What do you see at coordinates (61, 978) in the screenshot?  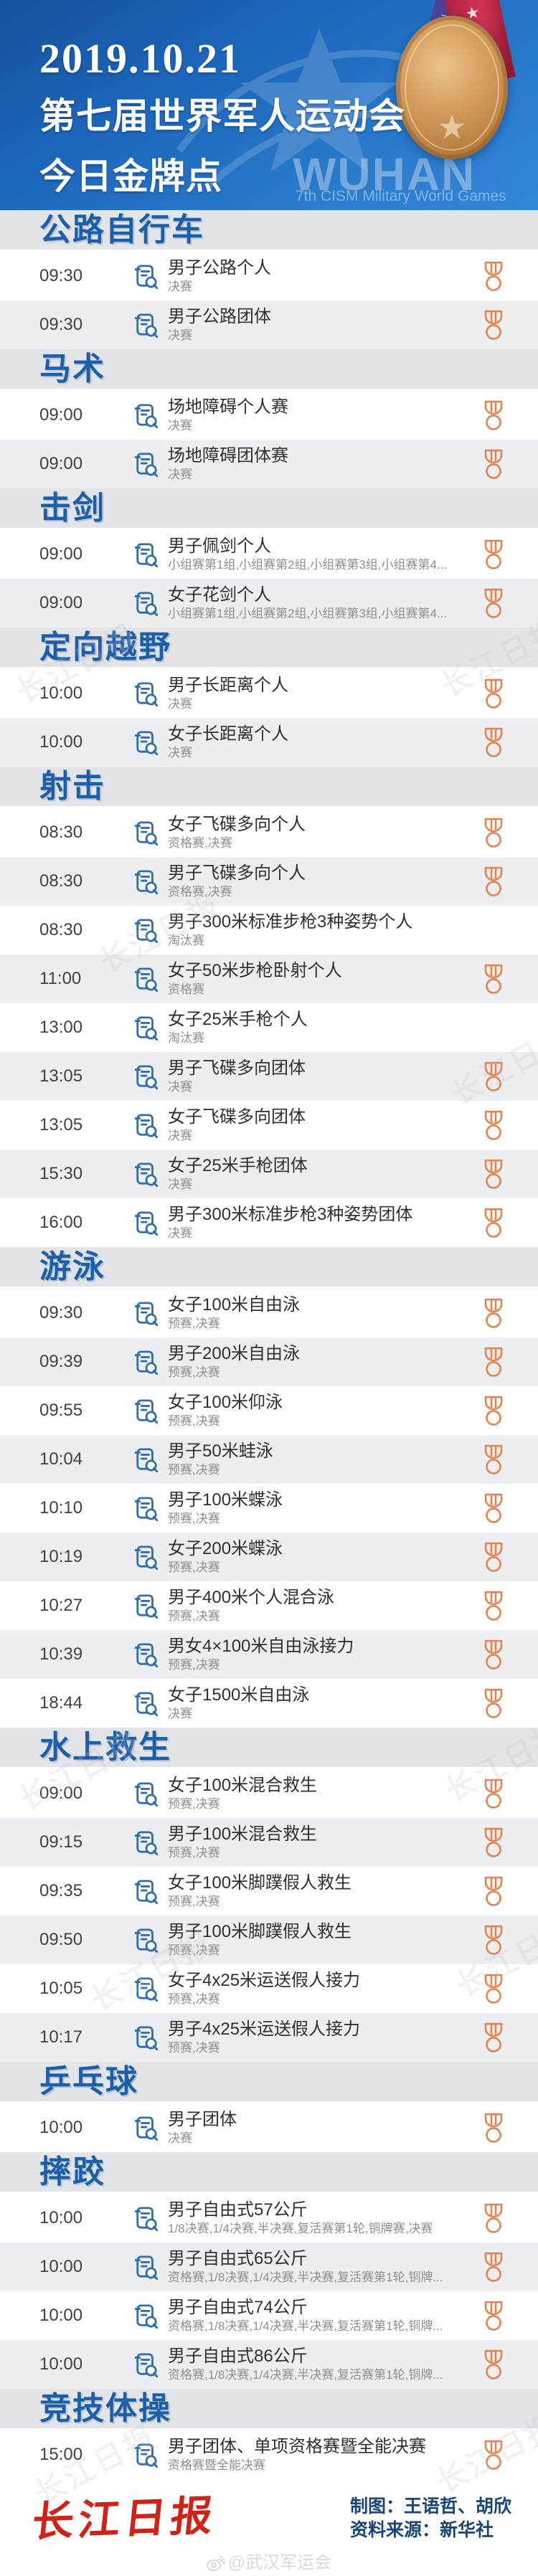 I see `event-time: 11:00` at bounding box center [61, 978].